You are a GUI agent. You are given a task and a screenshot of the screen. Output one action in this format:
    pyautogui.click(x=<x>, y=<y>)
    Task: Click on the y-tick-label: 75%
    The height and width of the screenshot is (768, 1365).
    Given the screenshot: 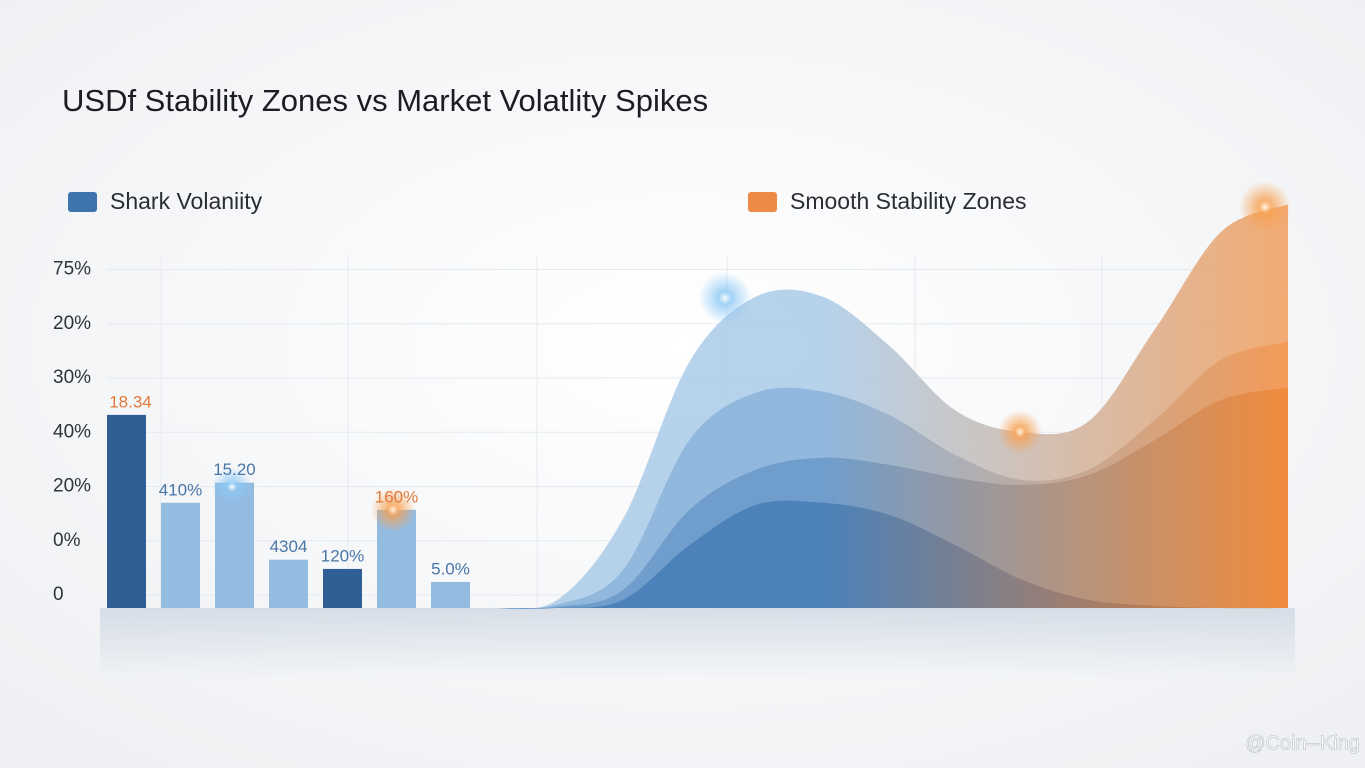 What is the action you would take?
    pyautogui.click(x=72, y=269)
    